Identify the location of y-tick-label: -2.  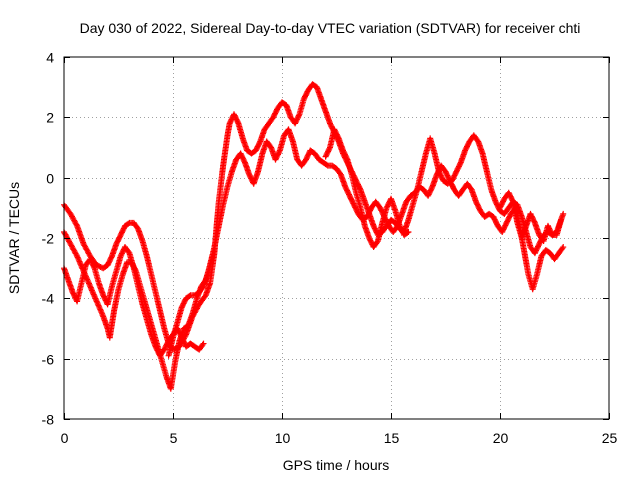
(48, 239).